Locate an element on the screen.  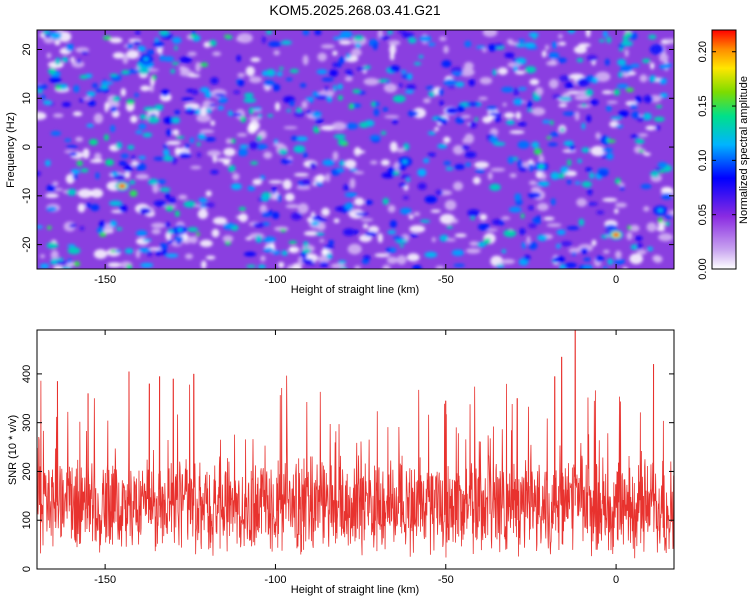
y-tick-label: 0 is located at coordinates (27, 569).